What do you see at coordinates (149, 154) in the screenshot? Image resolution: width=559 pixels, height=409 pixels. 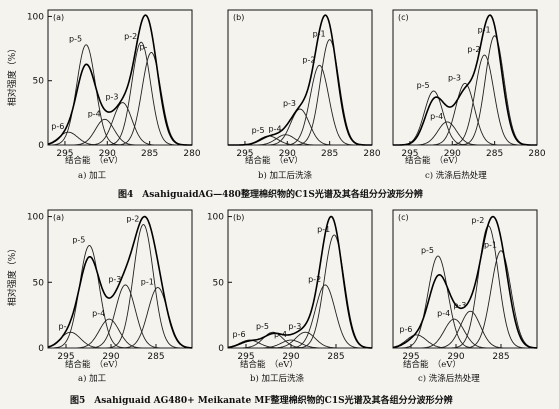 I see `fig4-a-xtick-label: 285` at bounding box center [149, 154].